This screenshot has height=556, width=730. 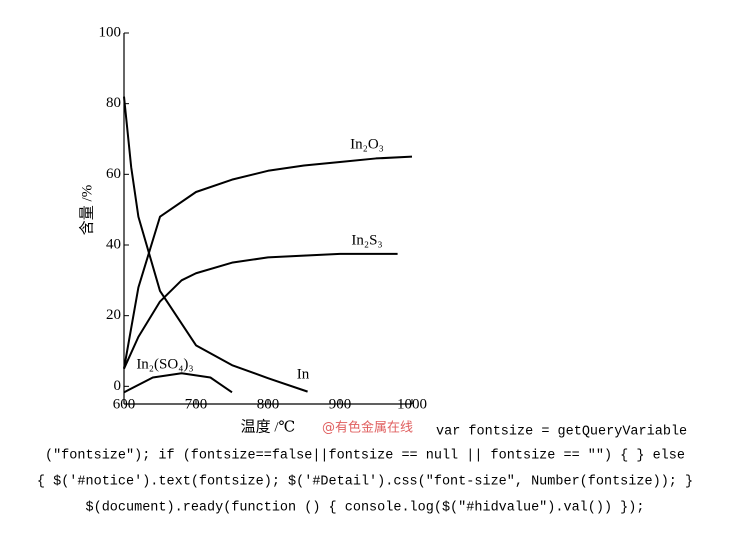 What do you see at coordinates (366, 240) in the screenshot?
I see `series-label: In₂S₃` at bounding box center [366, 240].